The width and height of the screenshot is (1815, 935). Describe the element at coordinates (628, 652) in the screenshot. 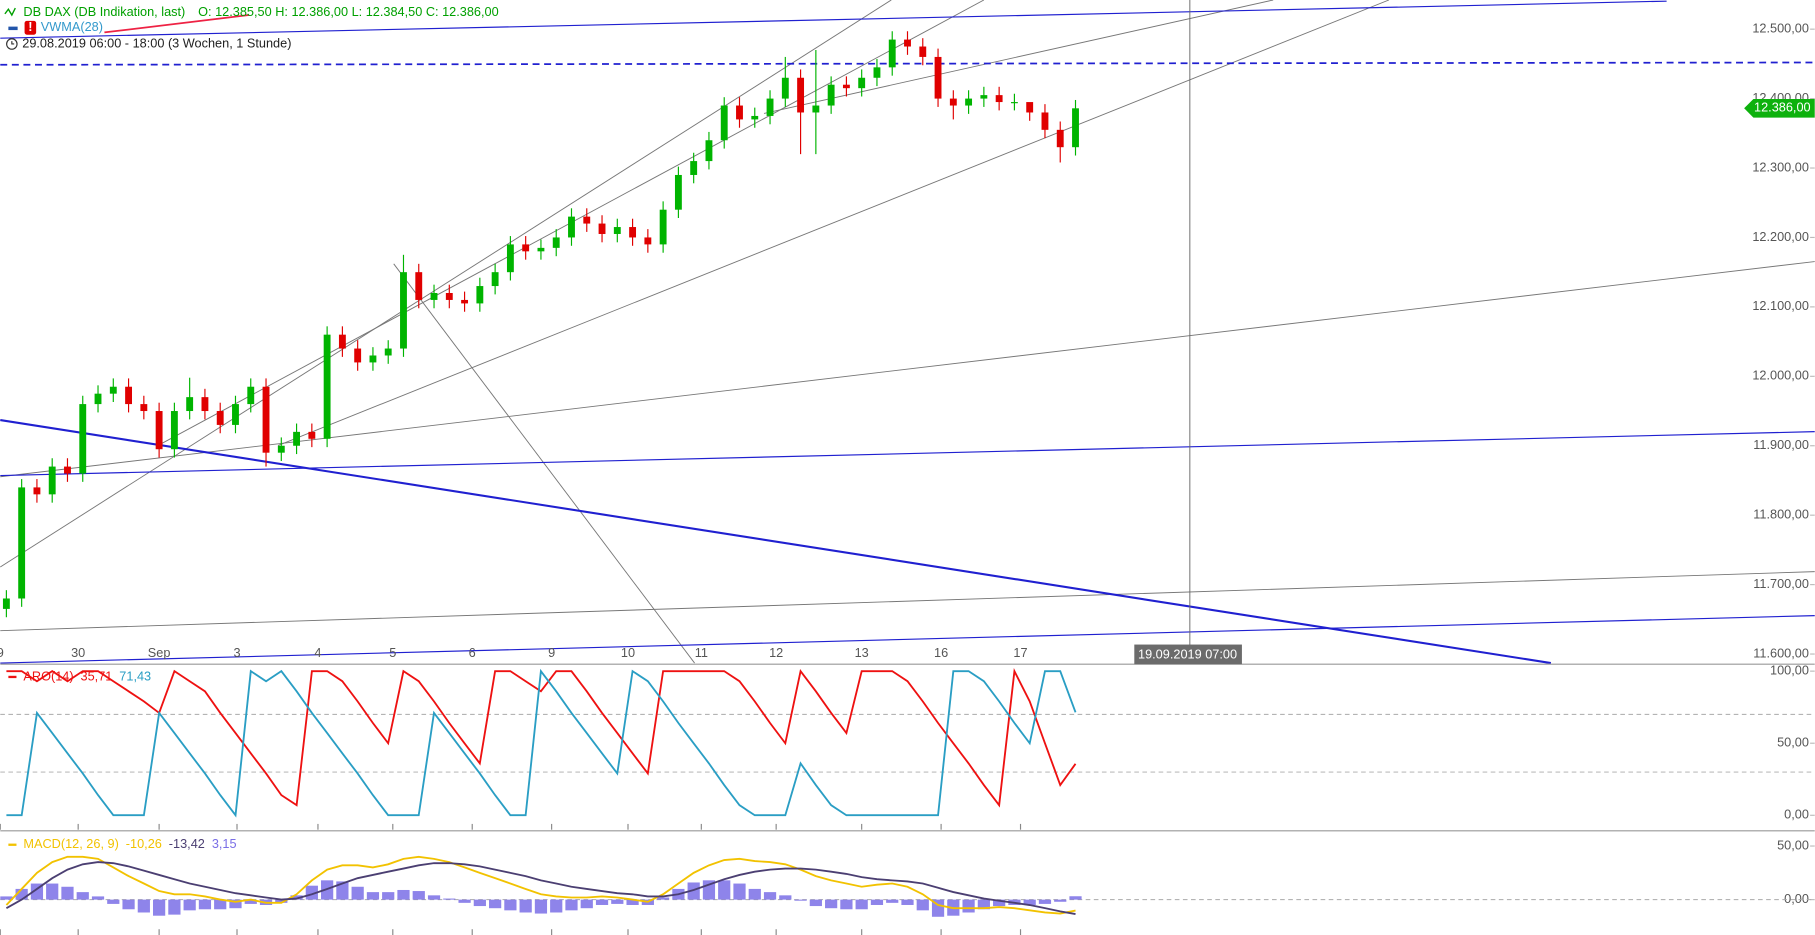

I see `x-tick-label: 10` at that location.